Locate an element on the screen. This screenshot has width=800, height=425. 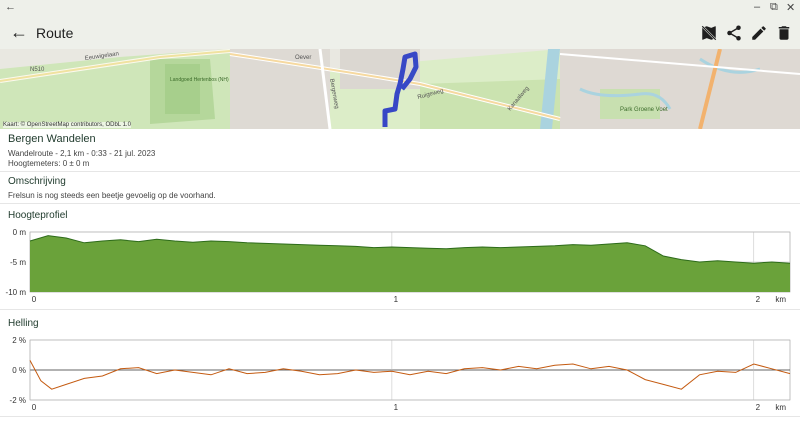
y-tick-label: 0 m is located at coordinates (20, 232).